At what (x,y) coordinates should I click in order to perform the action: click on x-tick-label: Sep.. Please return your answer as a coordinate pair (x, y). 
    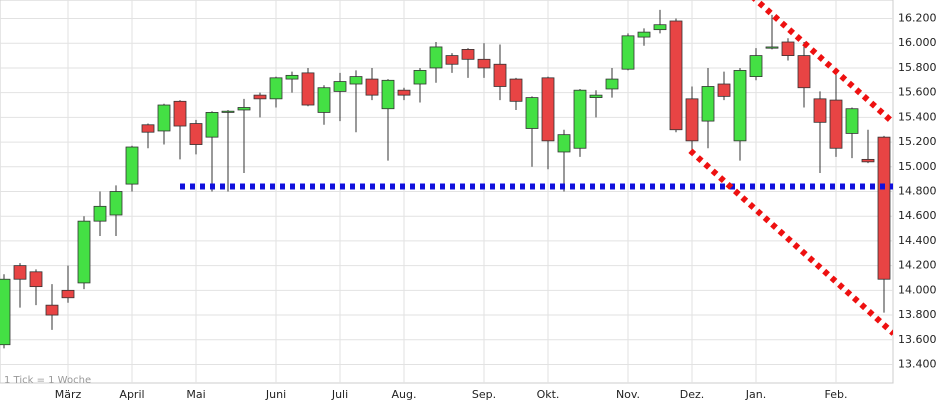
    Looking at the image, I should click on (484, 394).